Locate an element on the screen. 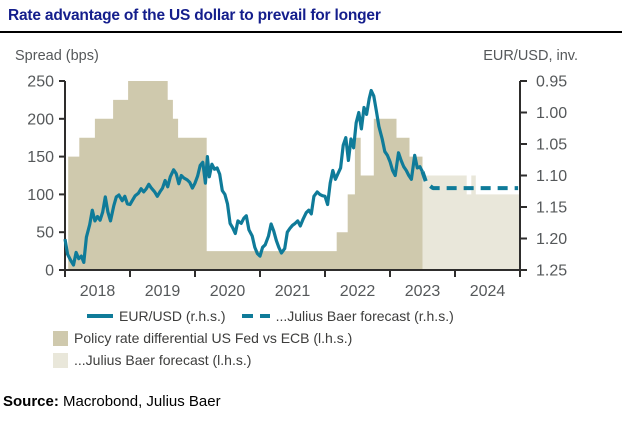 Image resolution: width=622 pixels, height=425 pixels. legend-row-differential-forecast: ...Julius Baer forecast (l.h.s.) is located at coordinates (152, 360).